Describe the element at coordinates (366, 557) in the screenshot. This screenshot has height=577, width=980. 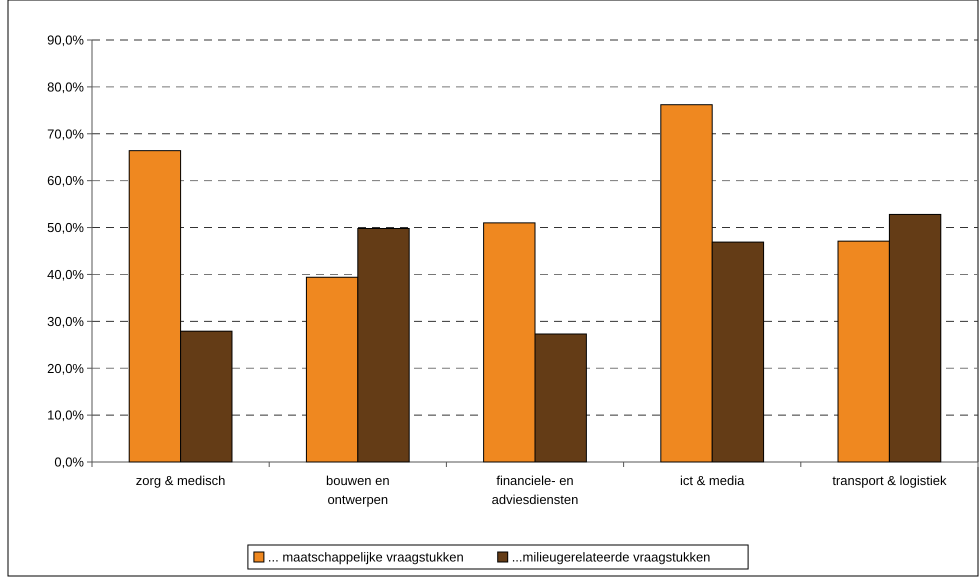
I see `legend-label: ... maatschappelijke vraagstukken` at that location.